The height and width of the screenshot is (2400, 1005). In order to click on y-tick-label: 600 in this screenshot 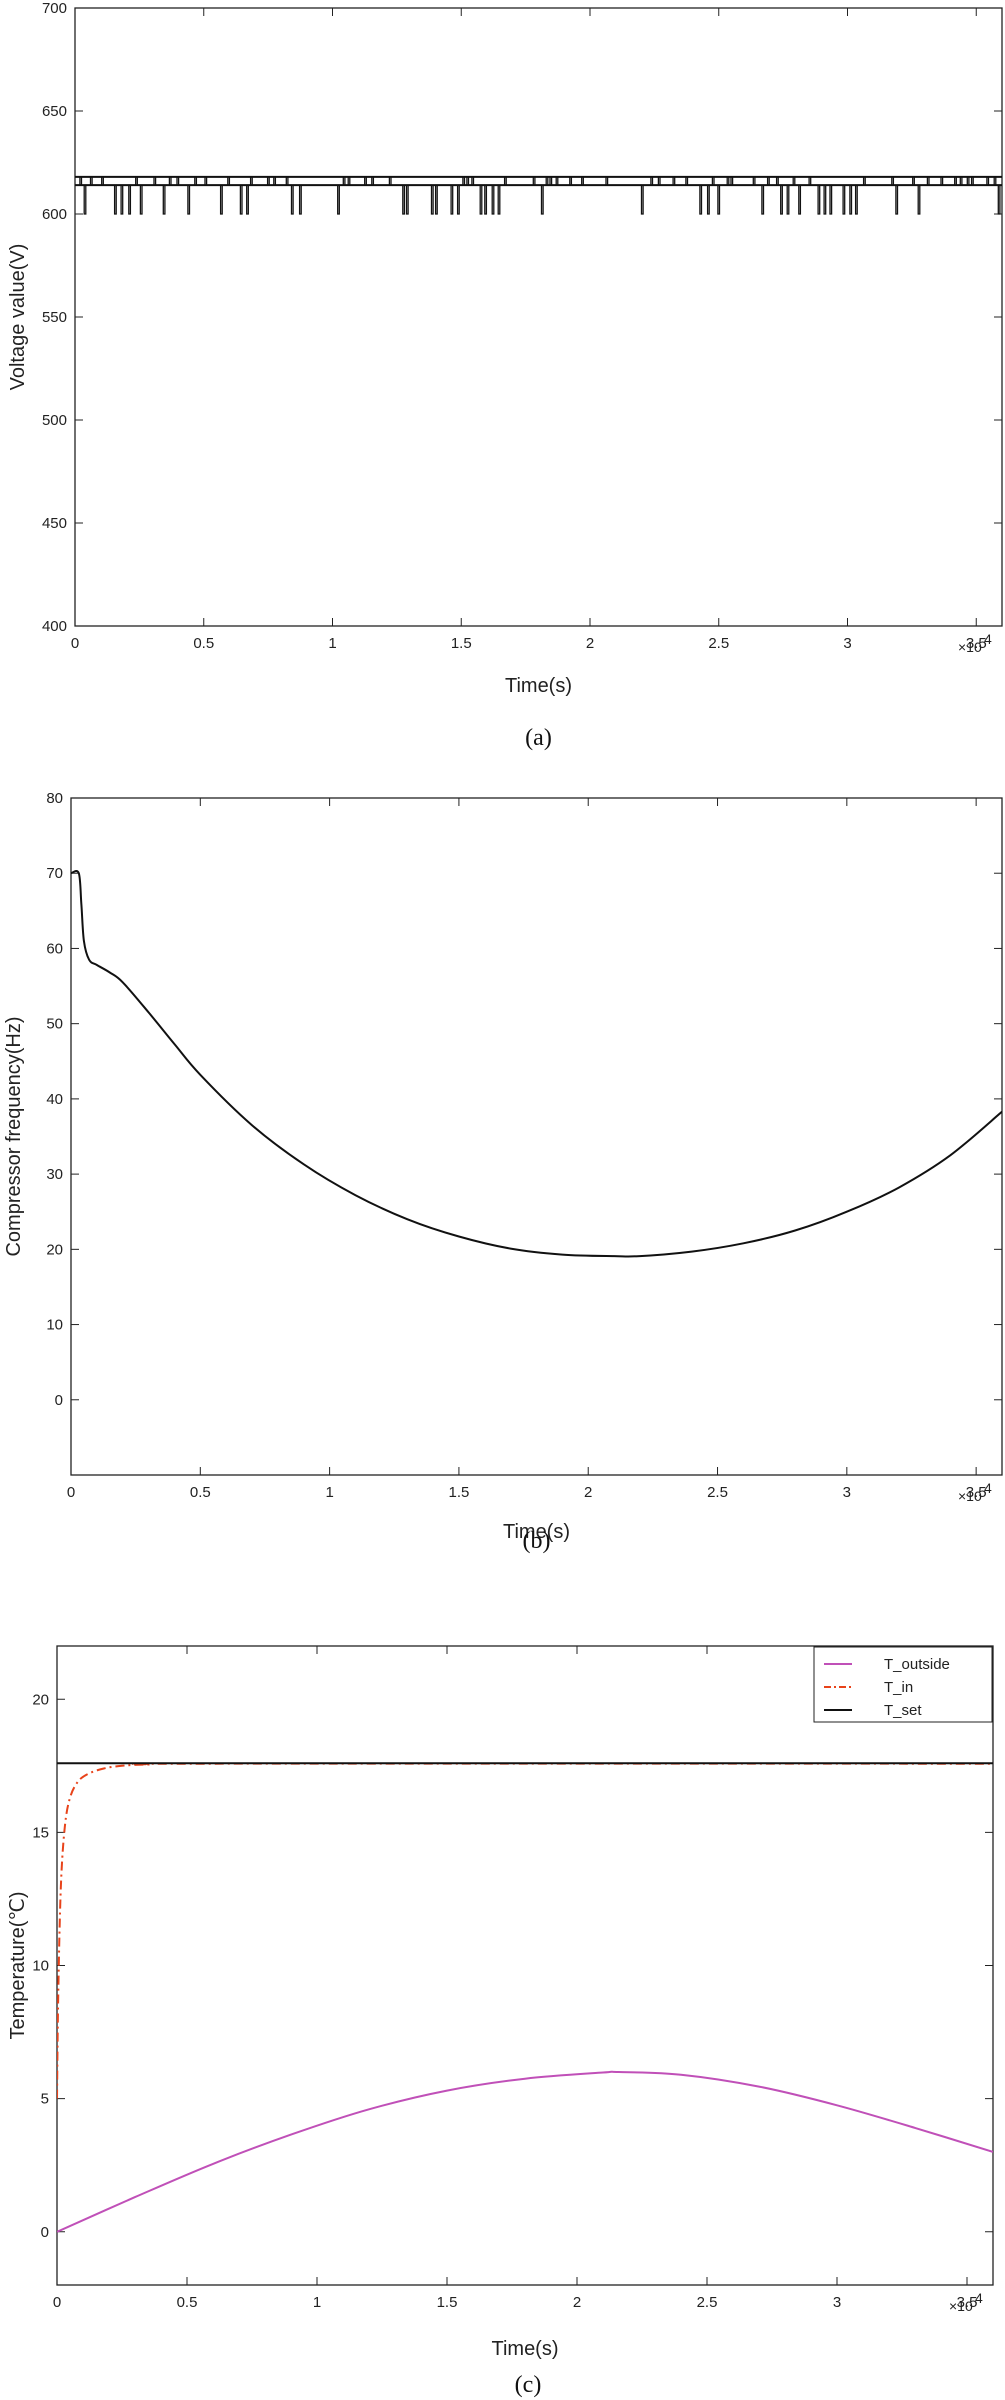, I will do `click(54, 214)`.